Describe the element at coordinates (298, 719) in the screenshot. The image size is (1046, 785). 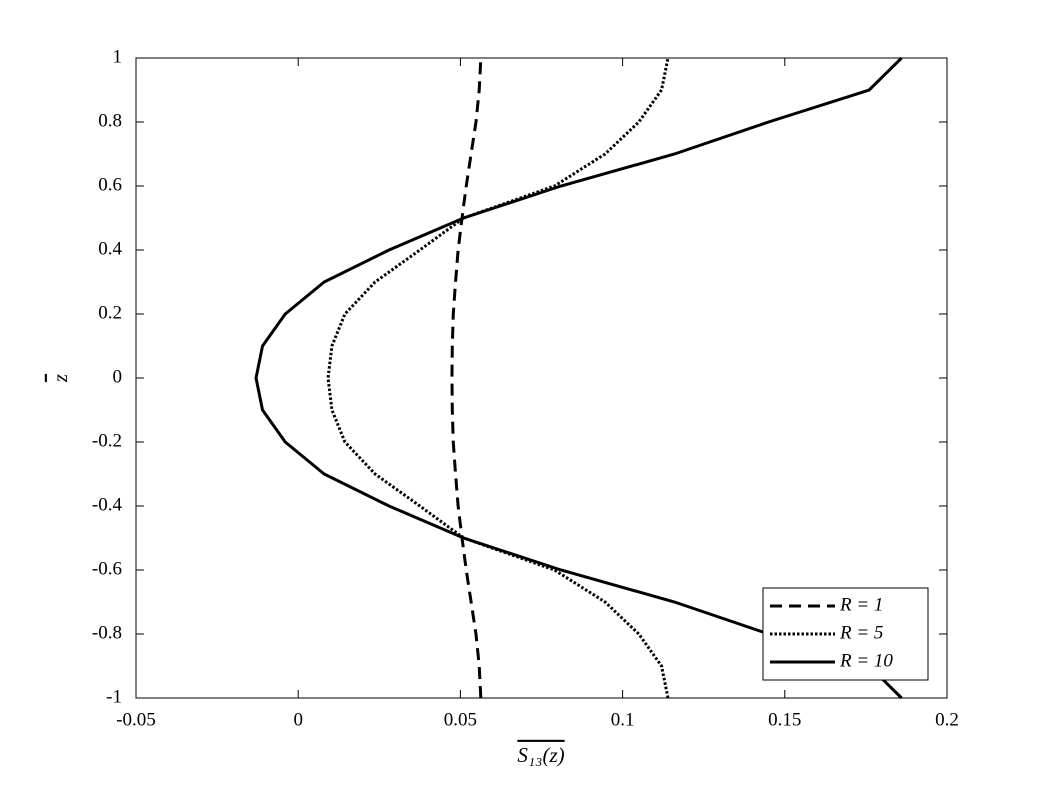
I see `x-tick-label: 0` at that location.